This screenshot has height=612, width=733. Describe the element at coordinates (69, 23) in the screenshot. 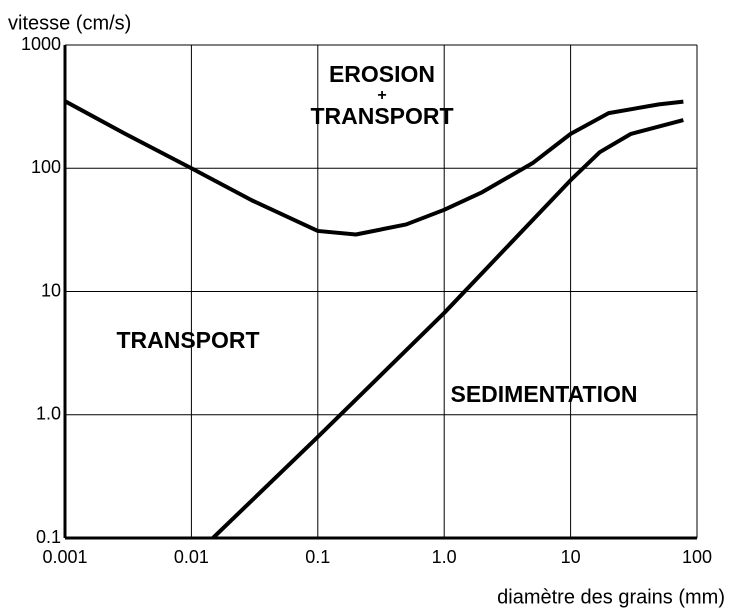

I see `y-axis-label: vitesse (cm/s)` at that location.